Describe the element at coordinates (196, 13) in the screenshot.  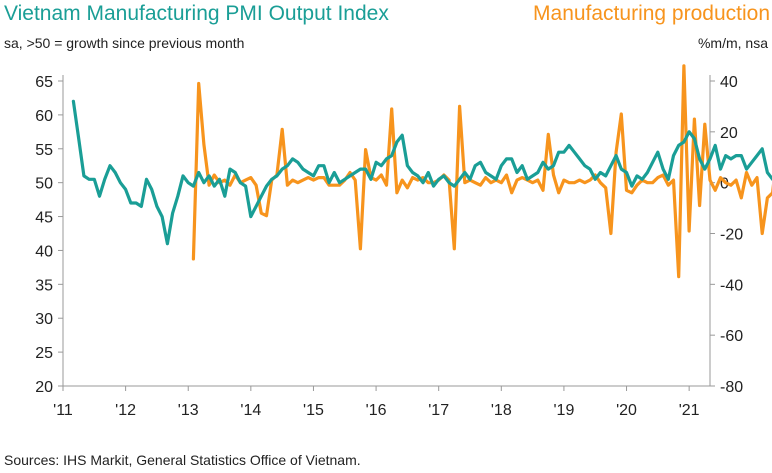
I see `chart-title-left: Vietnam Manufacturing PMI Output Index` at that location.